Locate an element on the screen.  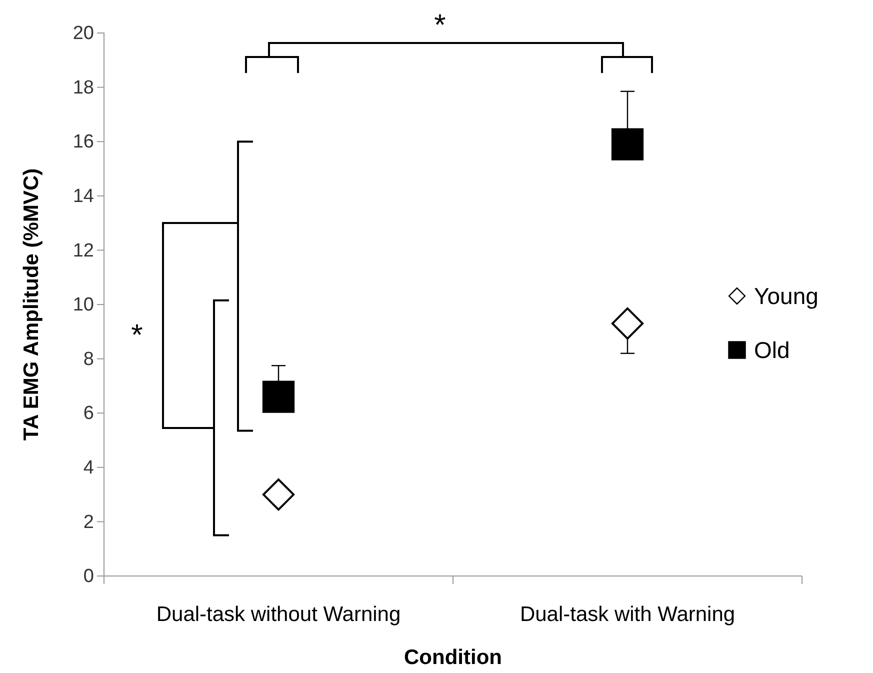
legend-label: Old is located at coordinates (772, 350).